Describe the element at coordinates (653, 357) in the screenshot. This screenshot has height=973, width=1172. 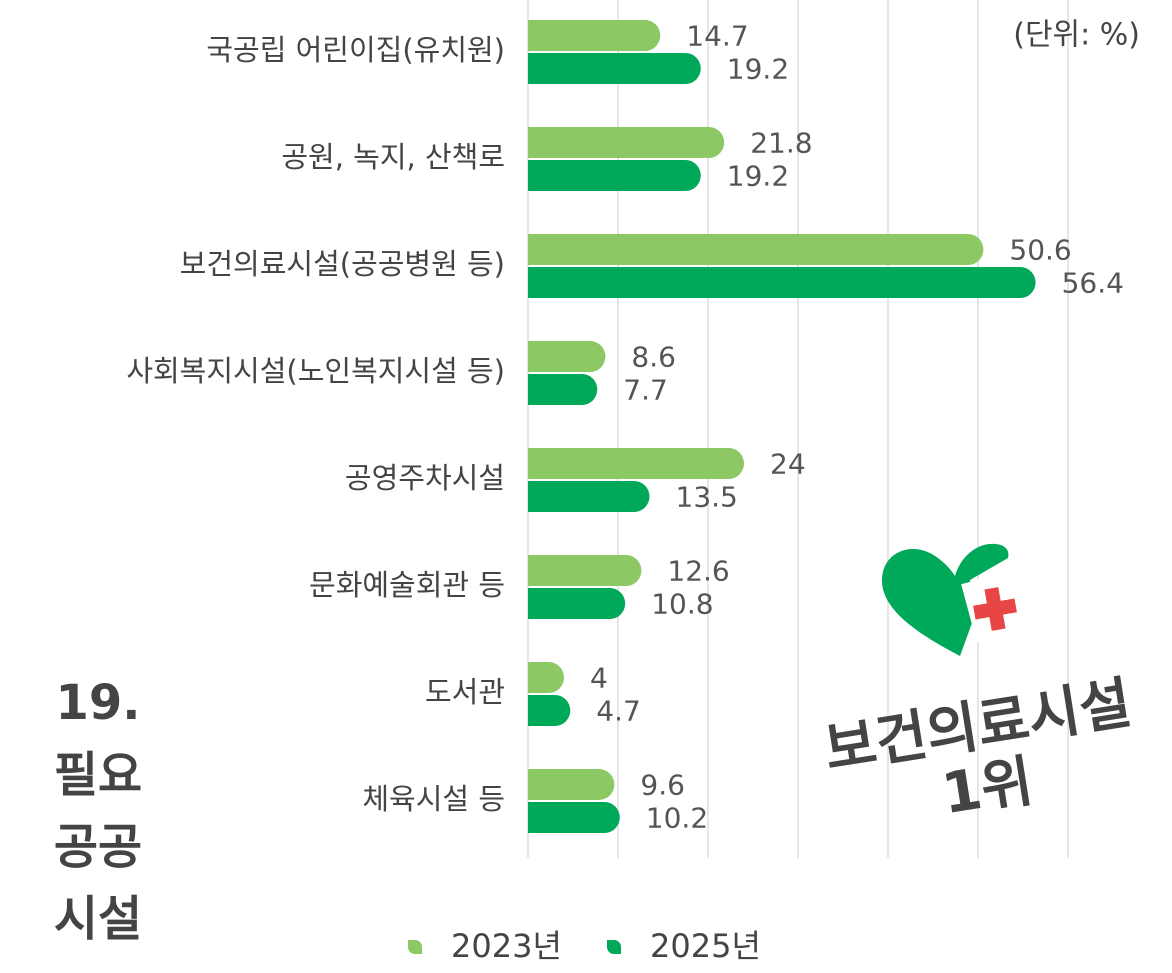
I see `value-label: 8.6` at that location.